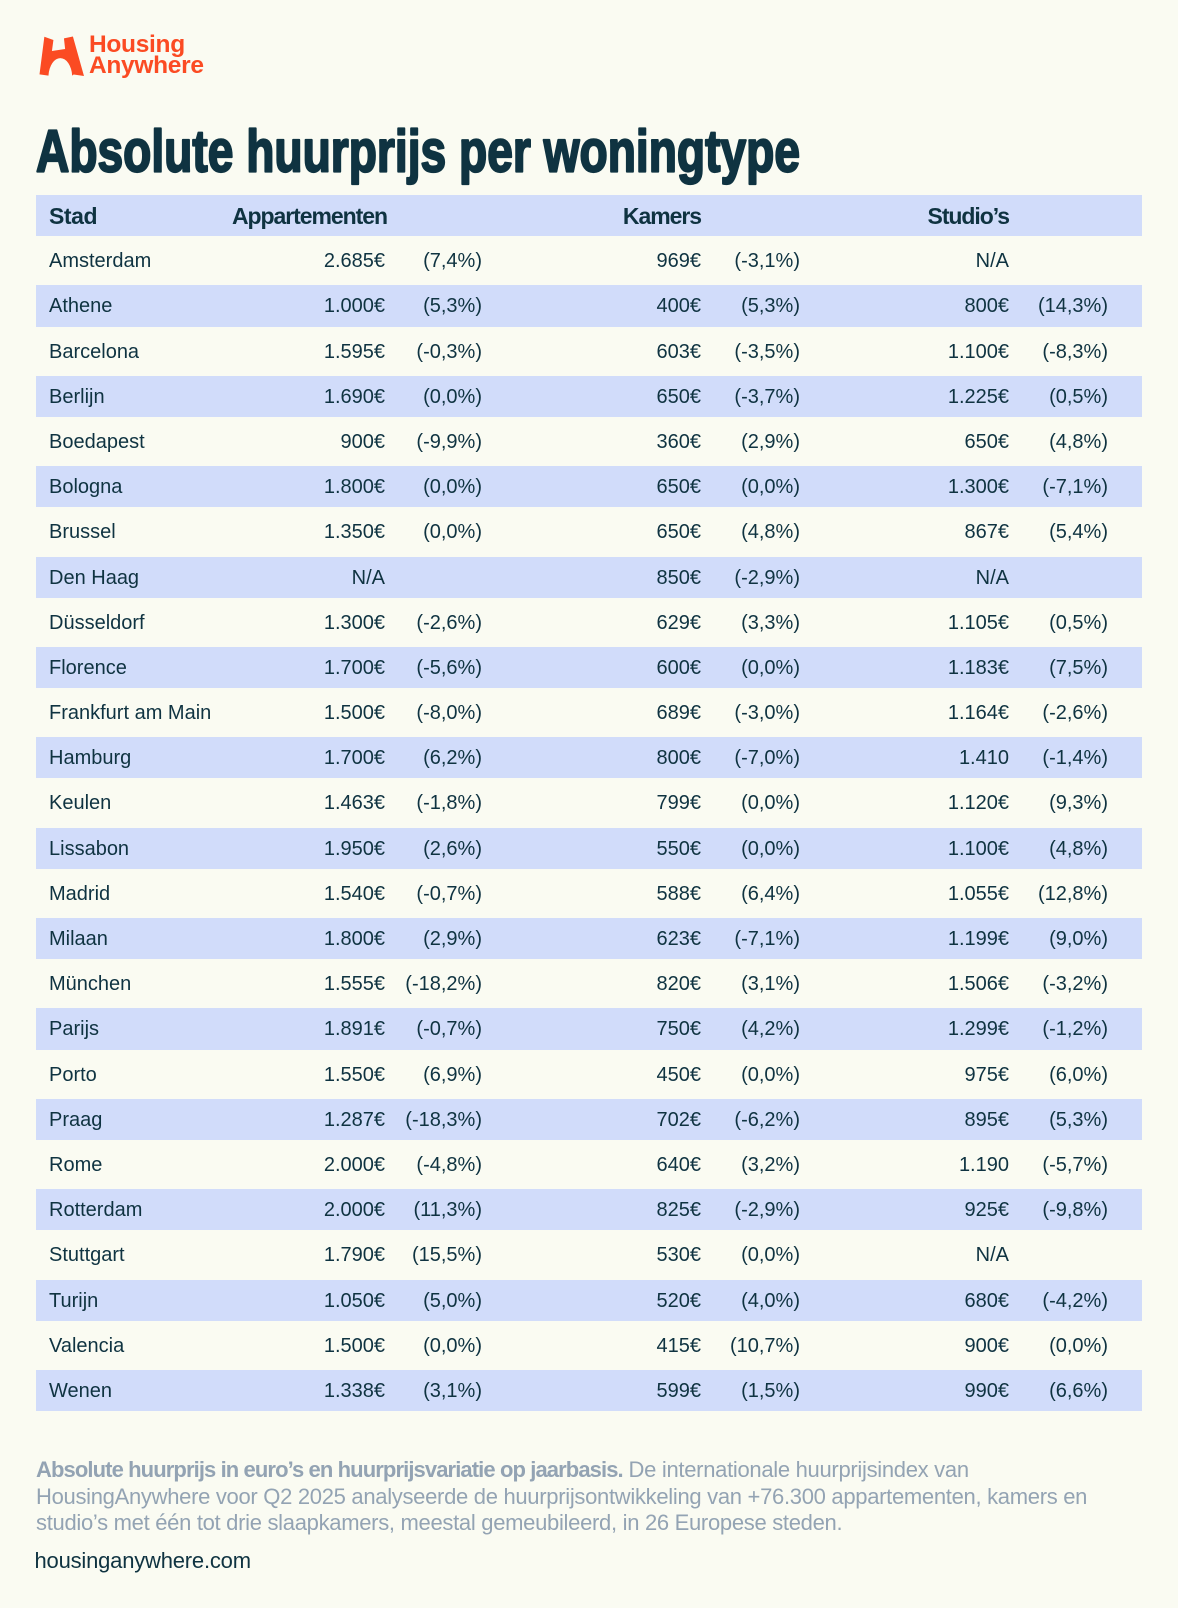 The height and width of the screenshot is (1608, 1178). What do you see at coordinates (418, 151) in the screenshot?
I see `svg-text:Absolute huurprijs per woningt: Absolute huurprijs per woningtype` at bounding box center [418, 151].